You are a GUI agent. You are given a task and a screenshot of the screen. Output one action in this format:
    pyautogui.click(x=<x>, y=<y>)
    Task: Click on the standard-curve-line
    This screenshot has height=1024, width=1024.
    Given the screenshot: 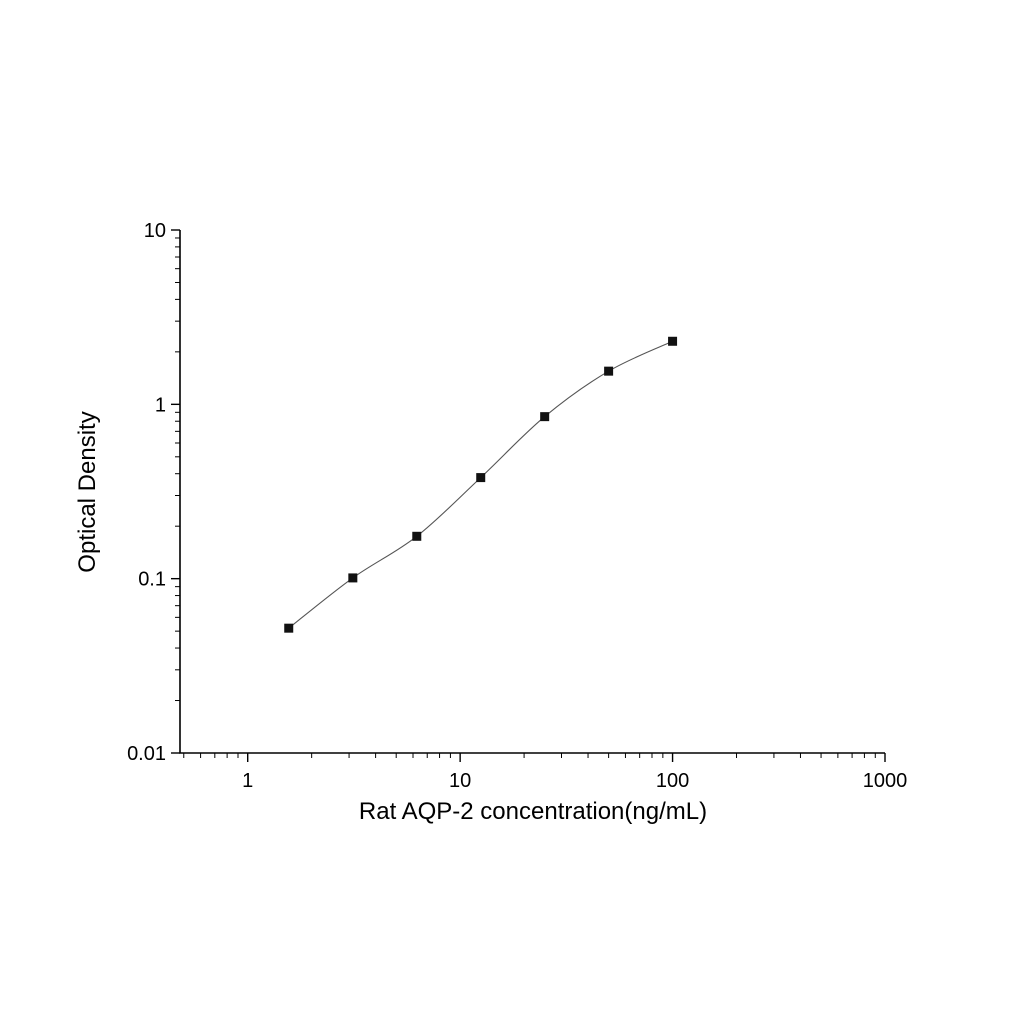 What is the action you would take?
    pyautogui.click(x=480, y=484)
    